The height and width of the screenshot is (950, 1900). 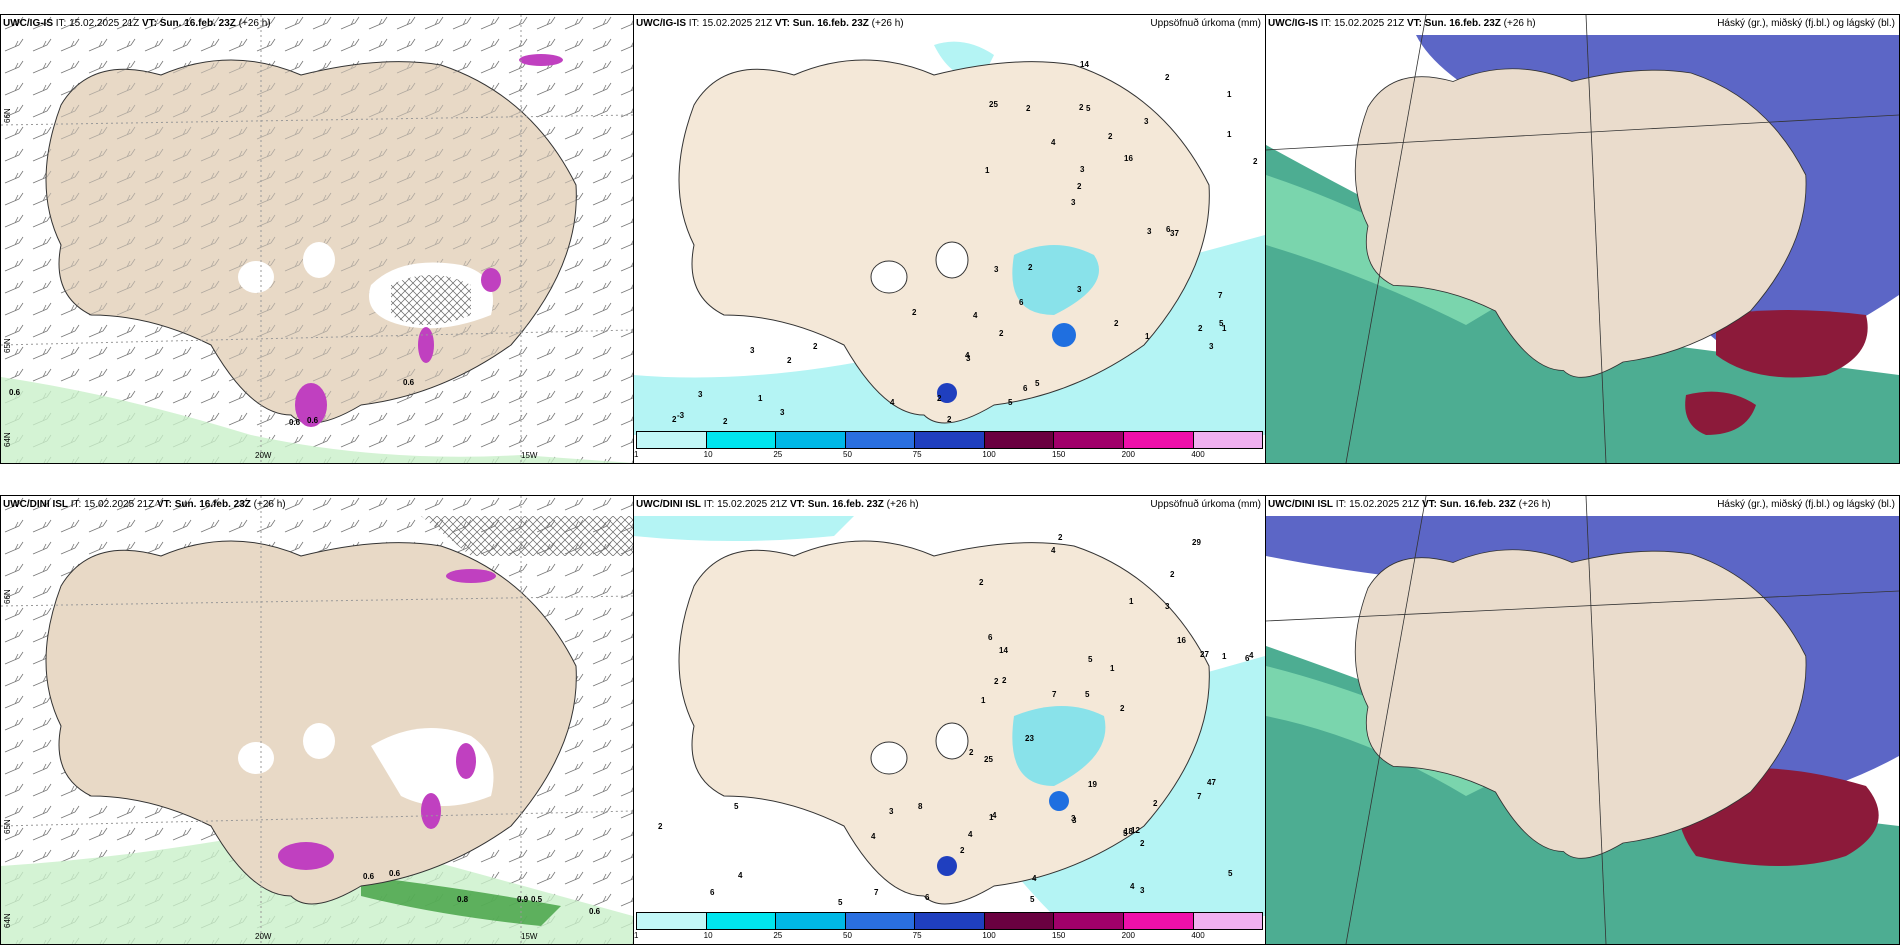 I want to click on lon-label: 20W, so click(x=263, y=455).